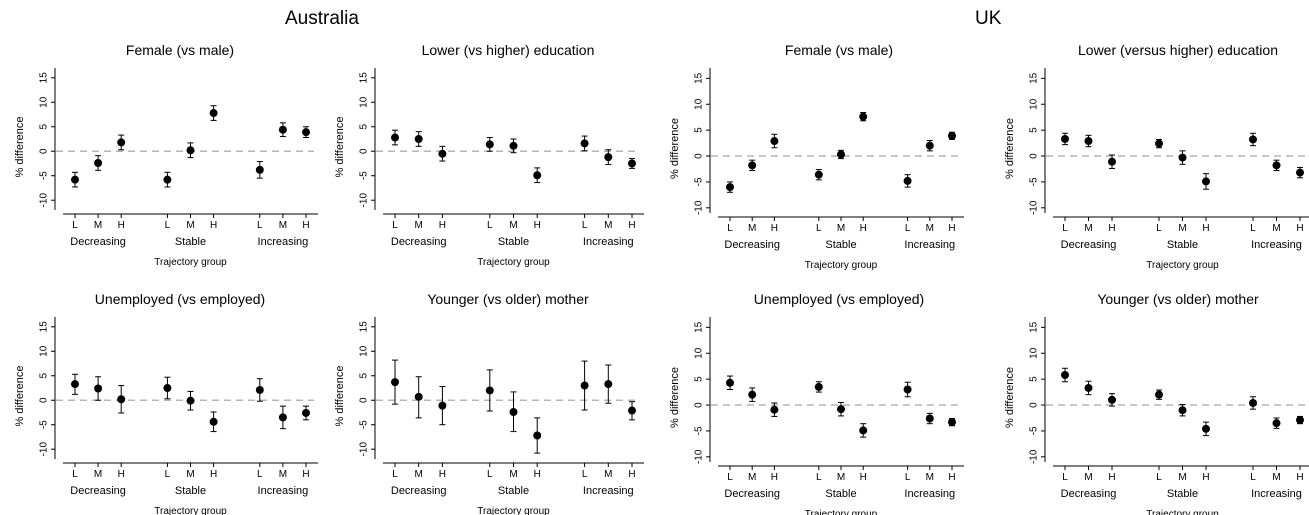  I want to click on y-tick-label: 10, so click(1034, 104).